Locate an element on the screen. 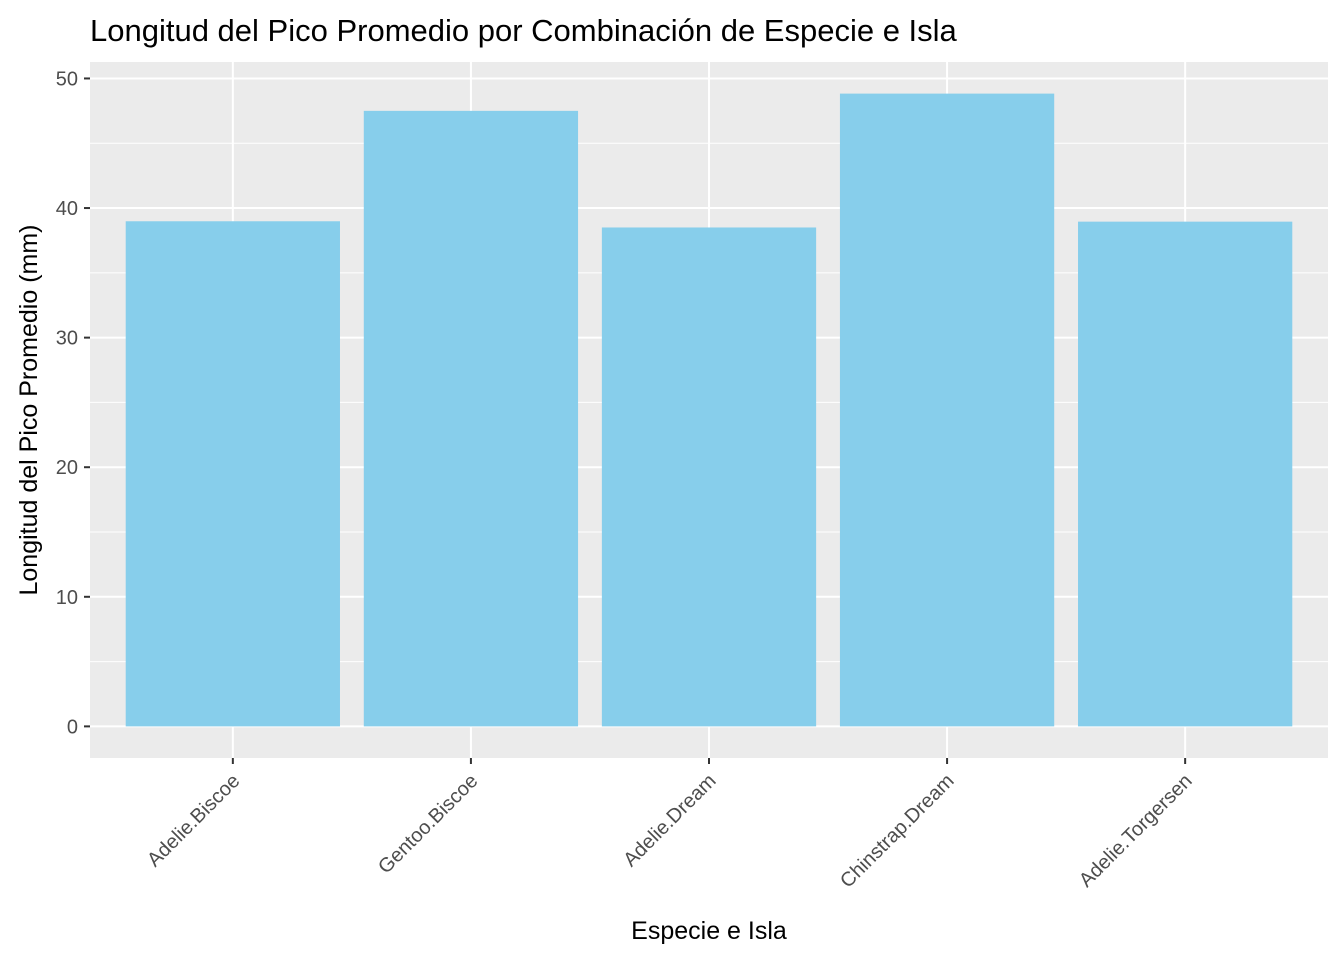  y-tick-label: 0 is located at coordinates (72, 727).